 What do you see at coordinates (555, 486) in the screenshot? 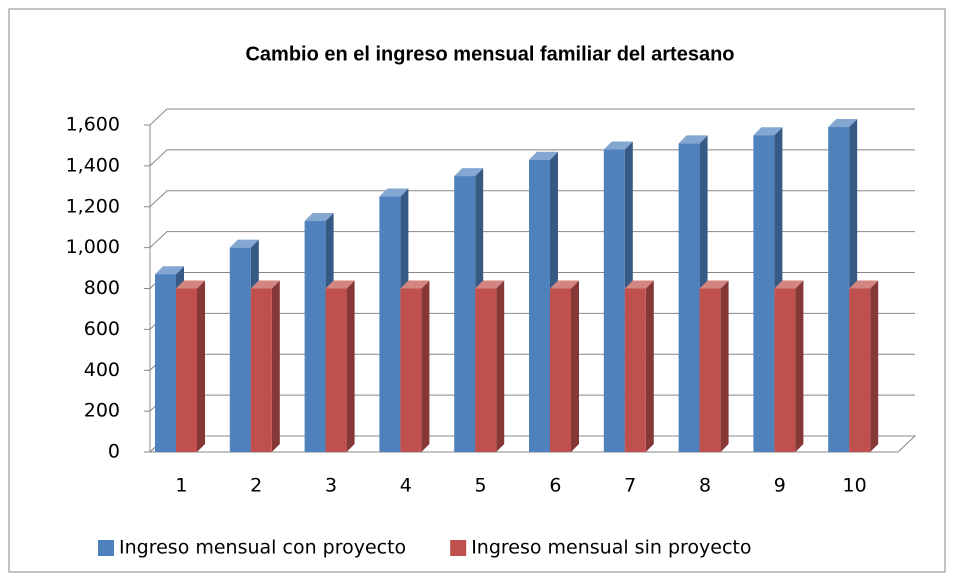
I see `x-tick-label: 6` at bounding box center [555, 486].